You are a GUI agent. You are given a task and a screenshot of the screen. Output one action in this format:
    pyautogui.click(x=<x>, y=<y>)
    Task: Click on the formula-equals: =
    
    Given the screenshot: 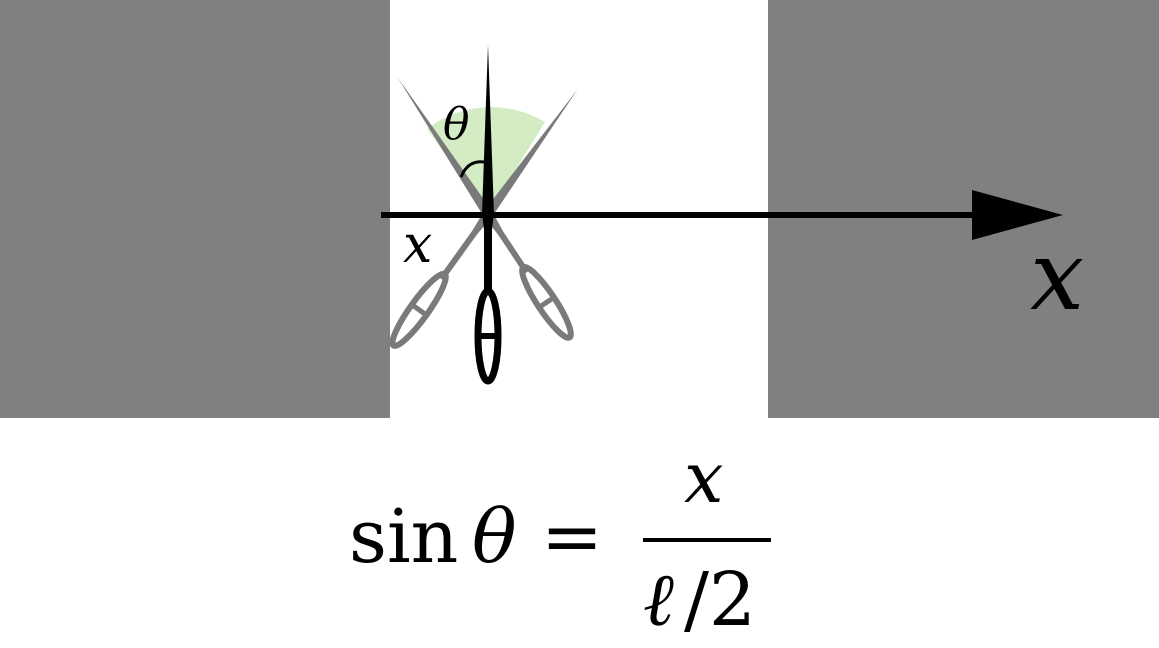 What is the action you would take?
    pyautogui.click(x=572, y=537)
    